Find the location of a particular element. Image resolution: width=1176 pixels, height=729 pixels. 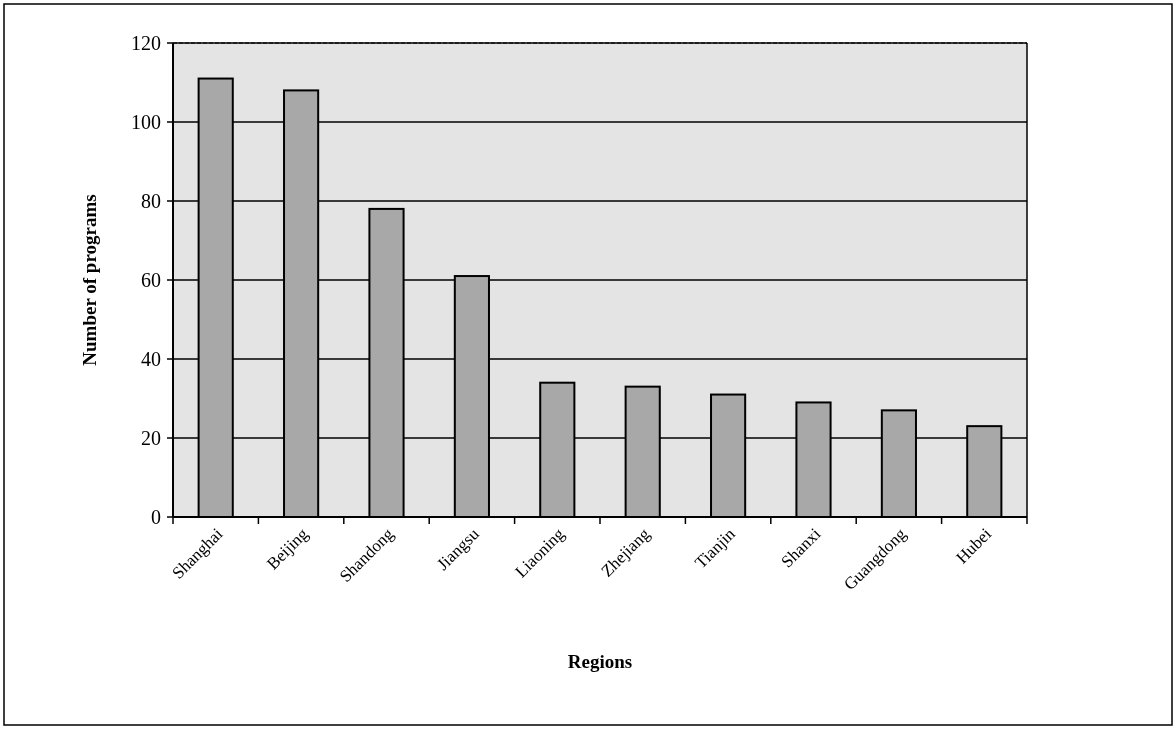

y-tick-label: 0 is located at coordinates (156, 517).